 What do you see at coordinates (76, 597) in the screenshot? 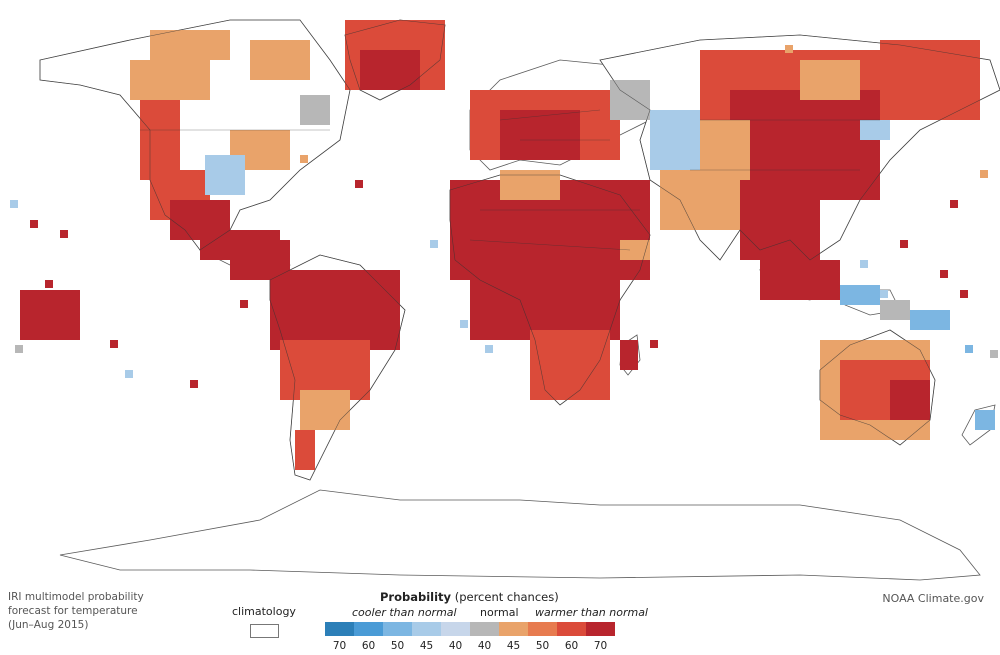
I see `caption-line-1: IRI multimodel probability` at bounding box center [76, 597].